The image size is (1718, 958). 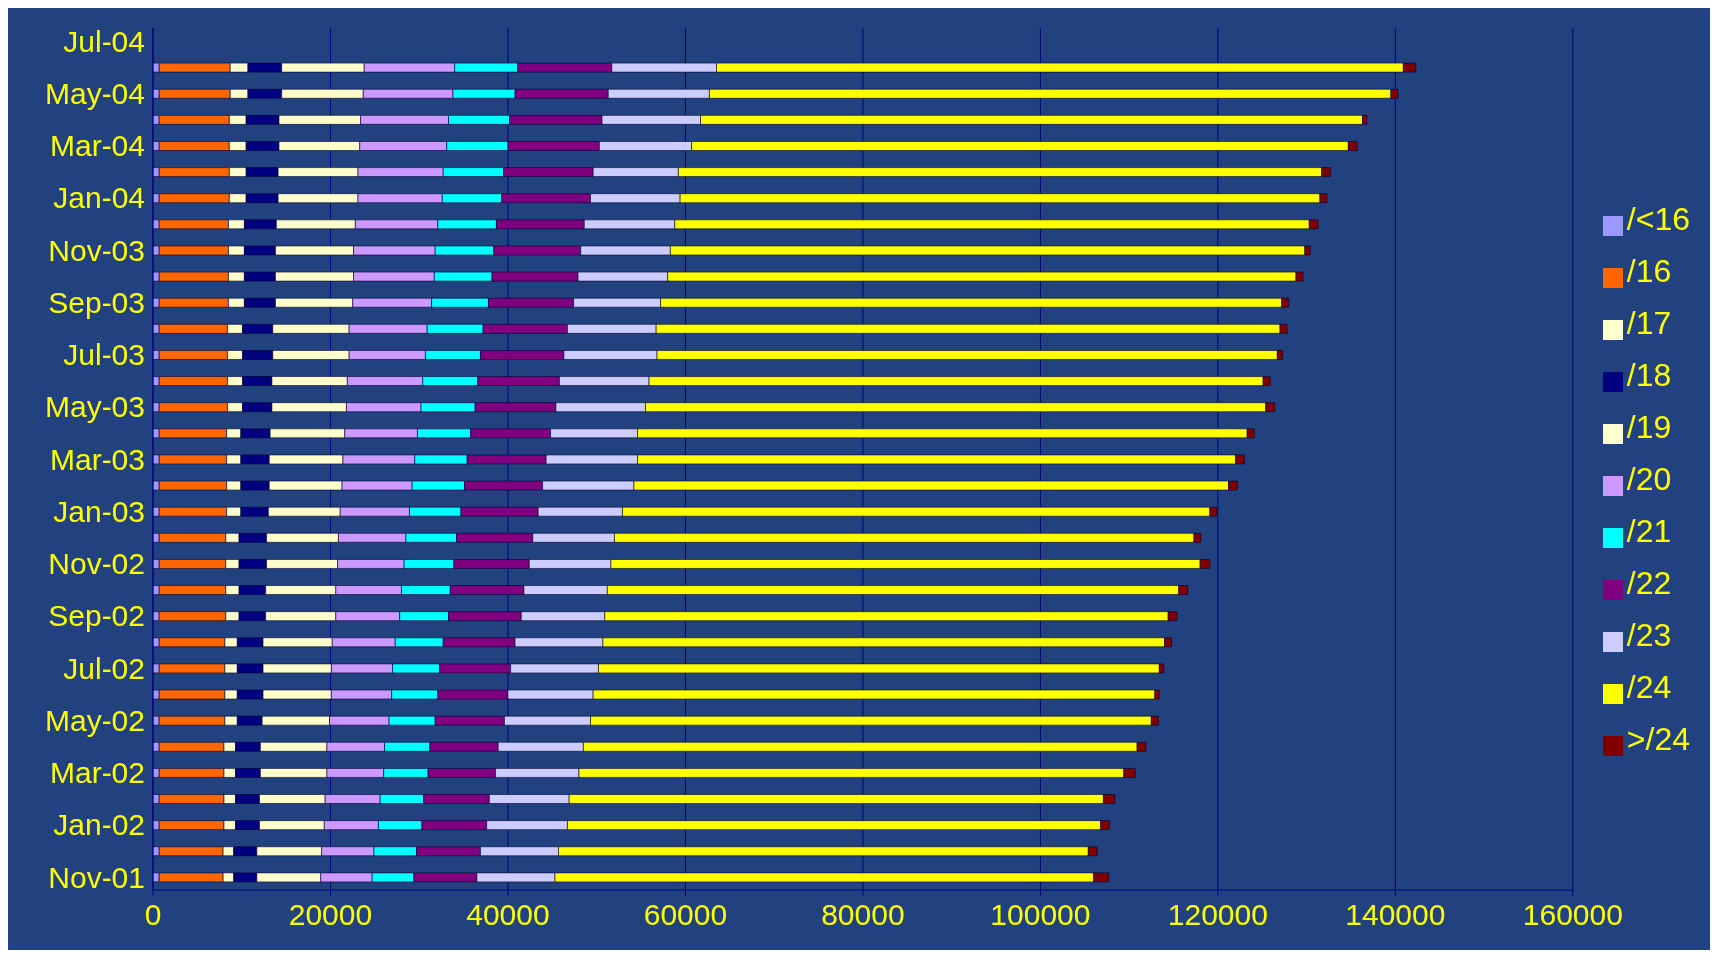 What do you see at coordinates (1649, 375) in the screenshot?
I see `legend-label: /18` at bounding box center [1649, 375].